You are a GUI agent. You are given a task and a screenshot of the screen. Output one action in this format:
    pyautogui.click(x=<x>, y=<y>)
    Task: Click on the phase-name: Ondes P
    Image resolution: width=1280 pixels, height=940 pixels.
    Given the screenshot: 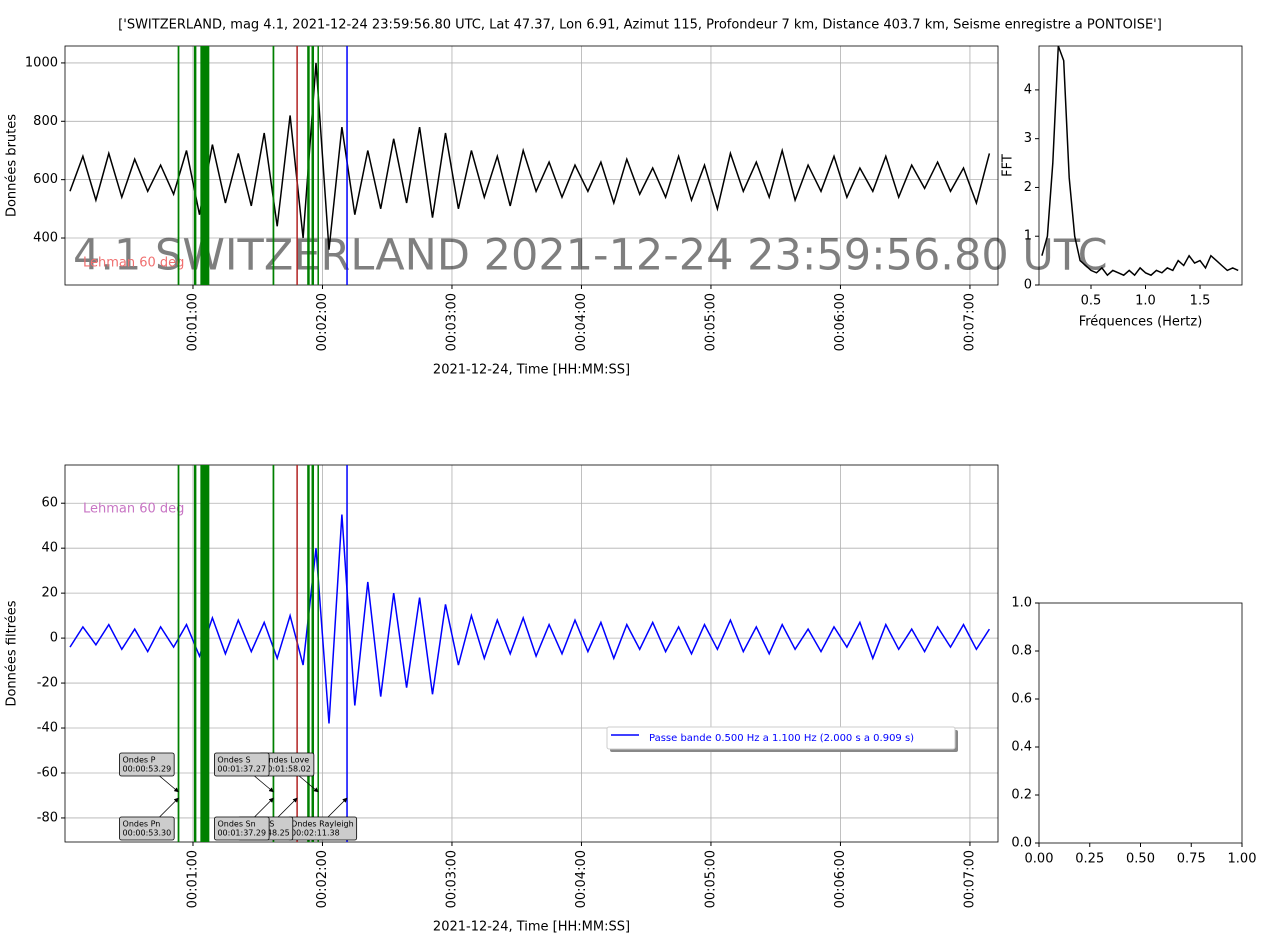 What is the action you would take?
    pyautogui.click(x=139, y=760)
    